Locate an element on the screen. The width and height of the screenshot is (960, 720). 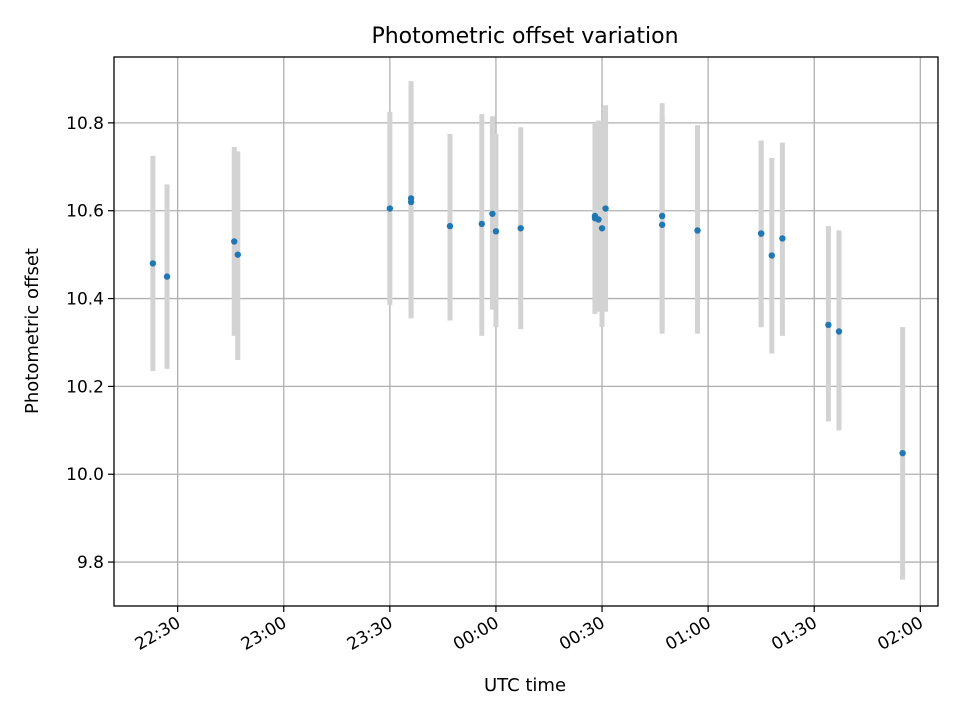
y-tick-label: 10.6 is located at coordinates (85, 212).